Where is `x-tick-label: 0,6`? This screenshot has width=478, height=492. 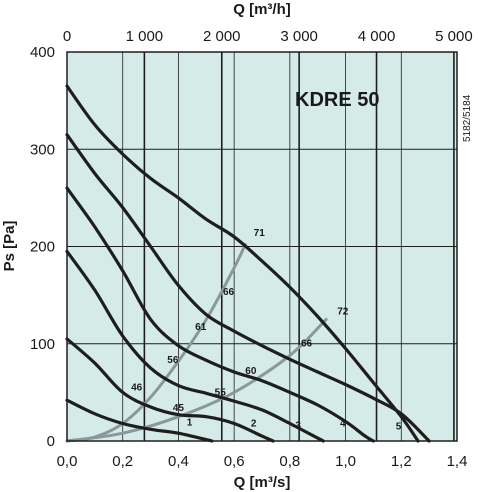 x-tick-label: 0,6 is located at coordinates (234, 461).